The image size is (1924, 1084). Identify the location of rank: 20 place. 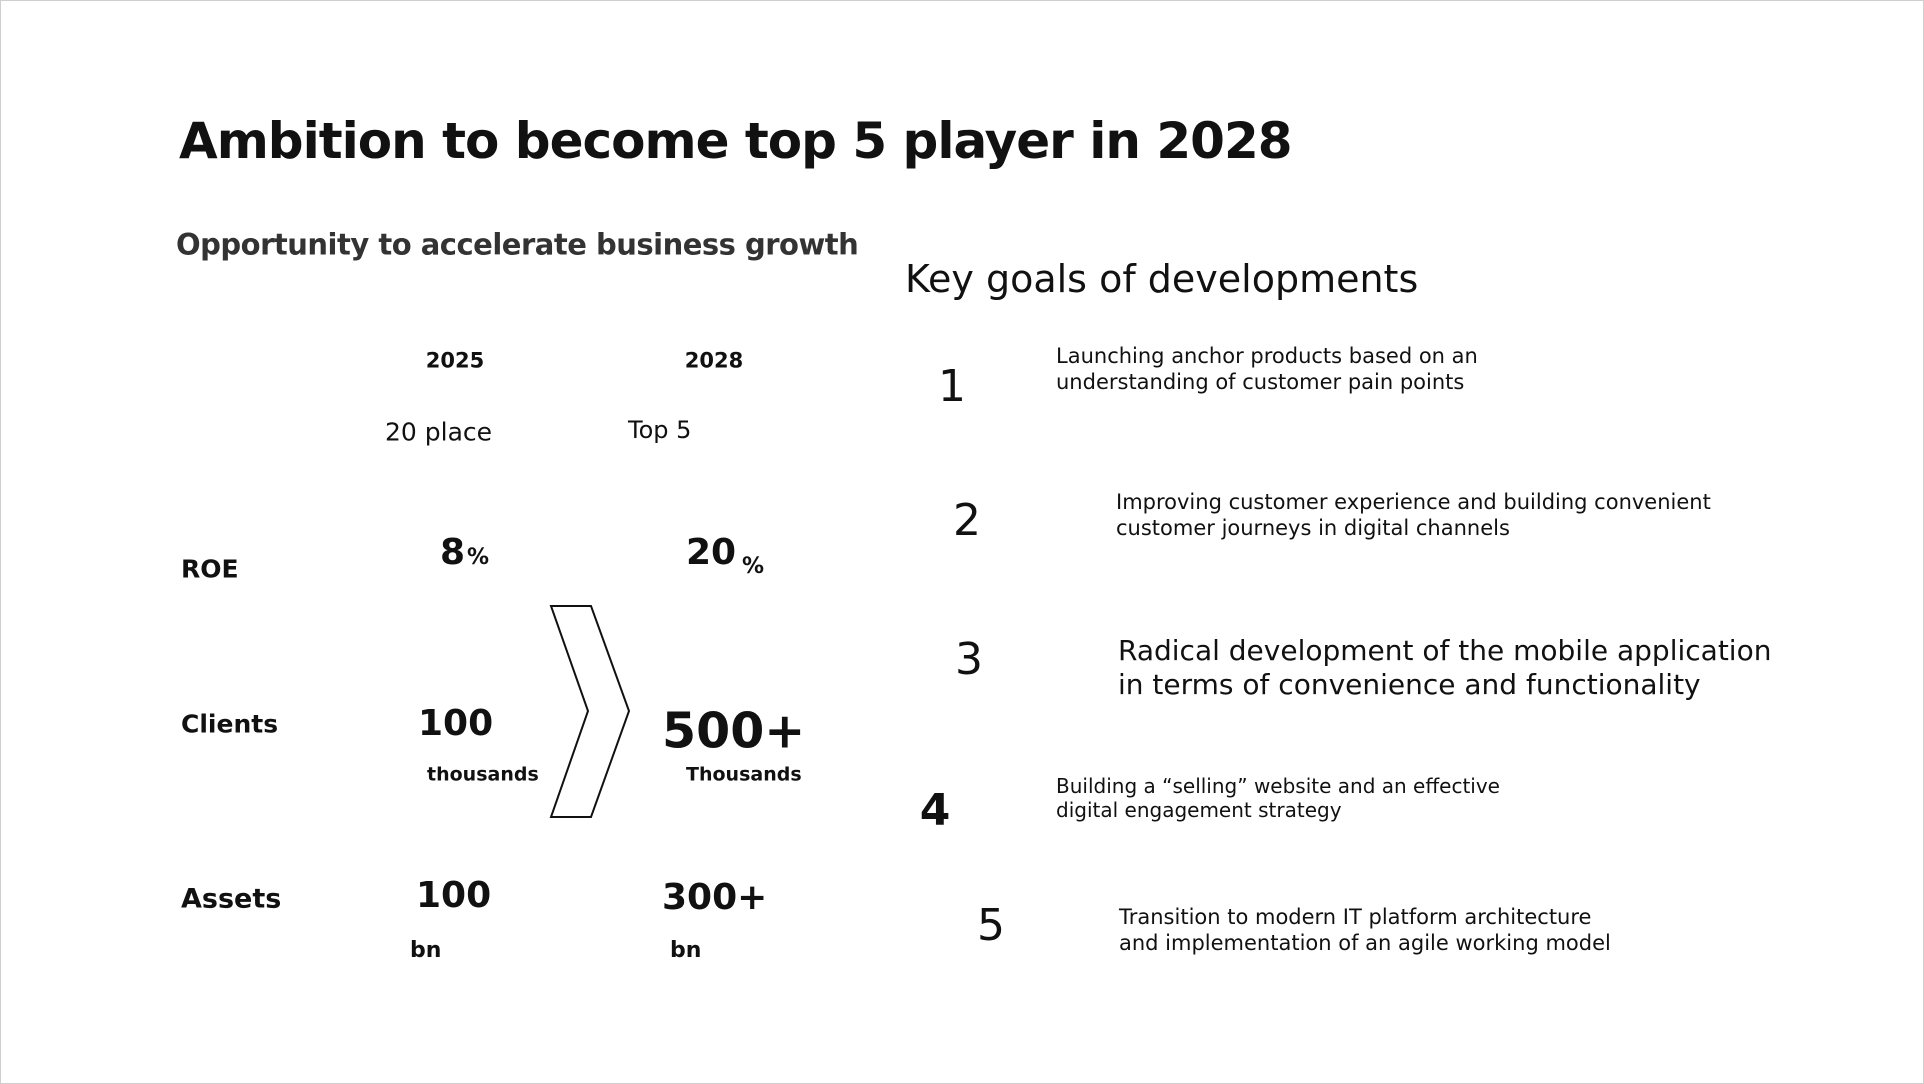
(439, 432).